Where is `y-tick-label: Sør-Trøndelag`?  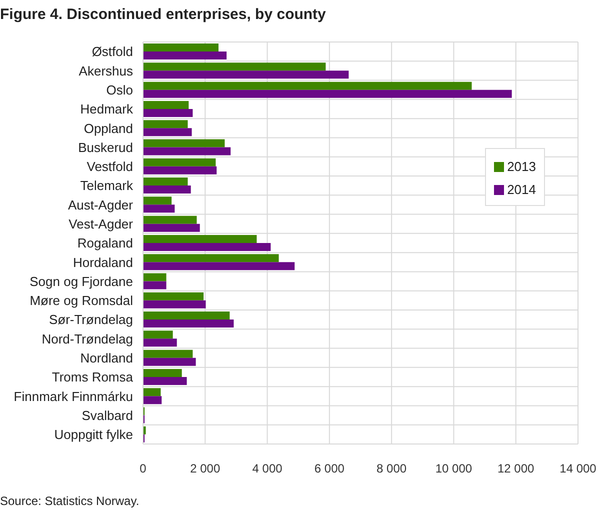
y-tick-label: Sør-Trøndelag is located at coordinates (90, 320).